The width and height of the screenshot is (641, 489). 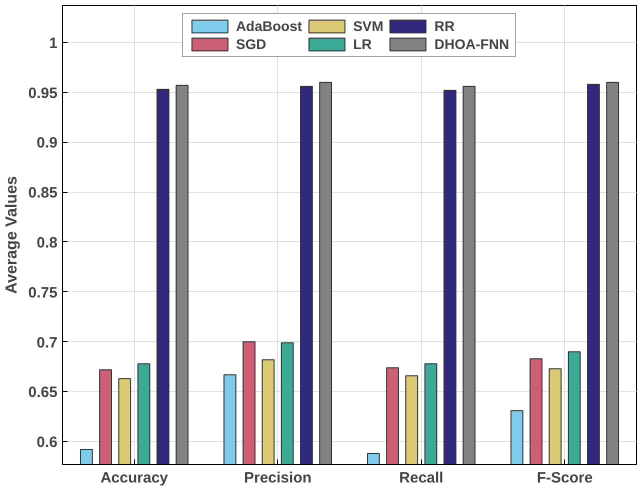 What do you see at coordinates (278, 478) in the screenshot?
I see `x-tick-label: Precision` at bounding box center [278, 478].